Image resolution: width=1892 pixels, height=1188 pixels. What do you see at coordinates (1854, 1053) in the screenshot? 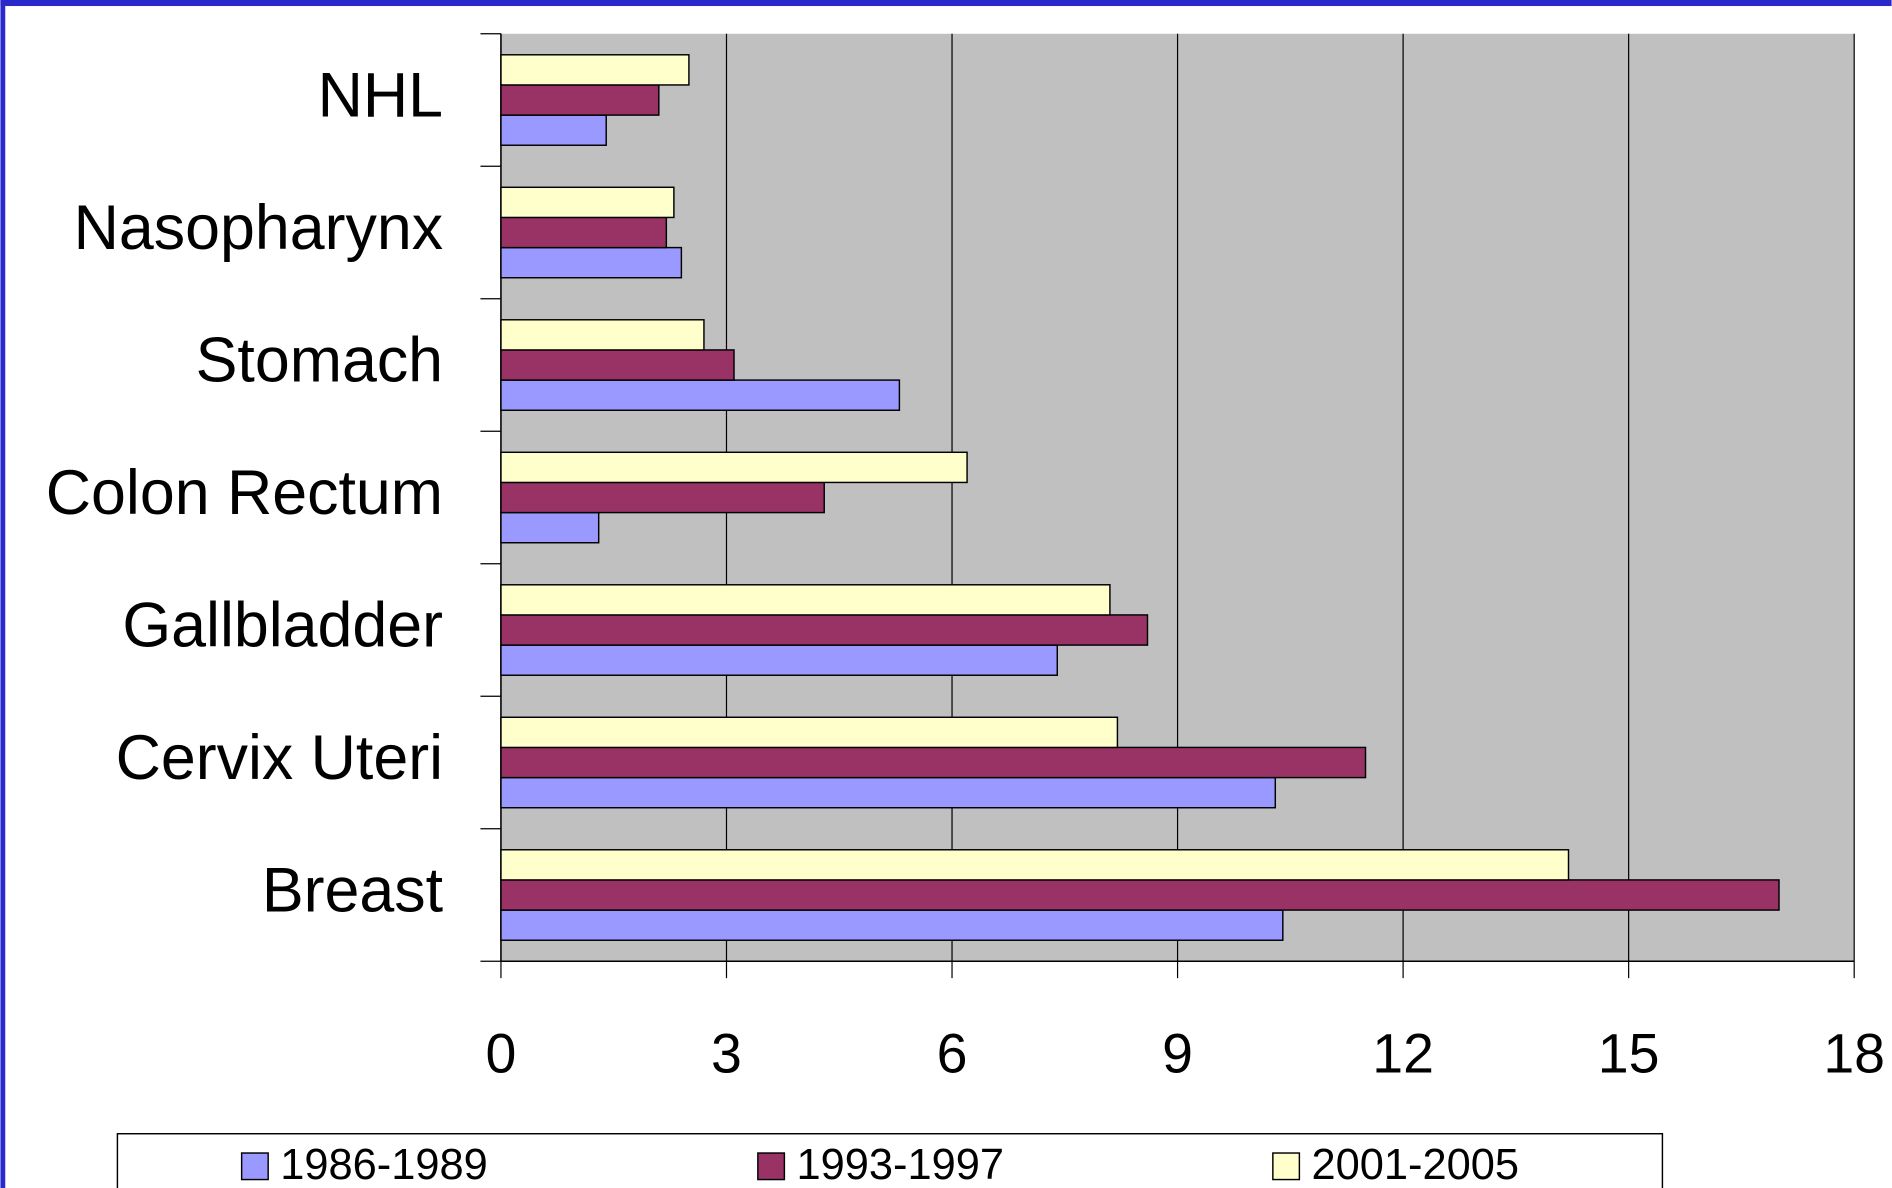
I see `x-tick-label: 18` at bounding box center [1854, 1053].